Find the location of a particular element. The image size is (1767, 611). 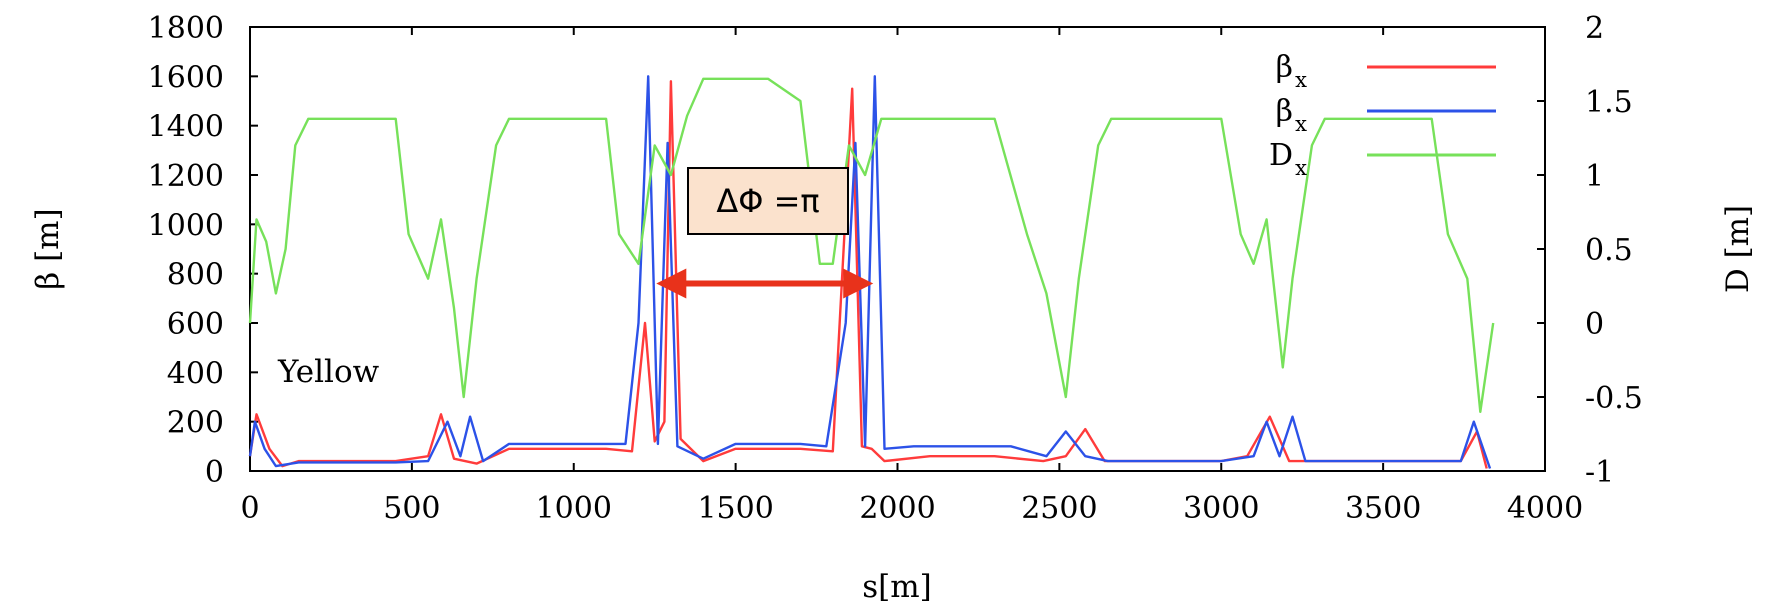

y2-tick-label: -0.5 is located at coordinates (1614, 398).